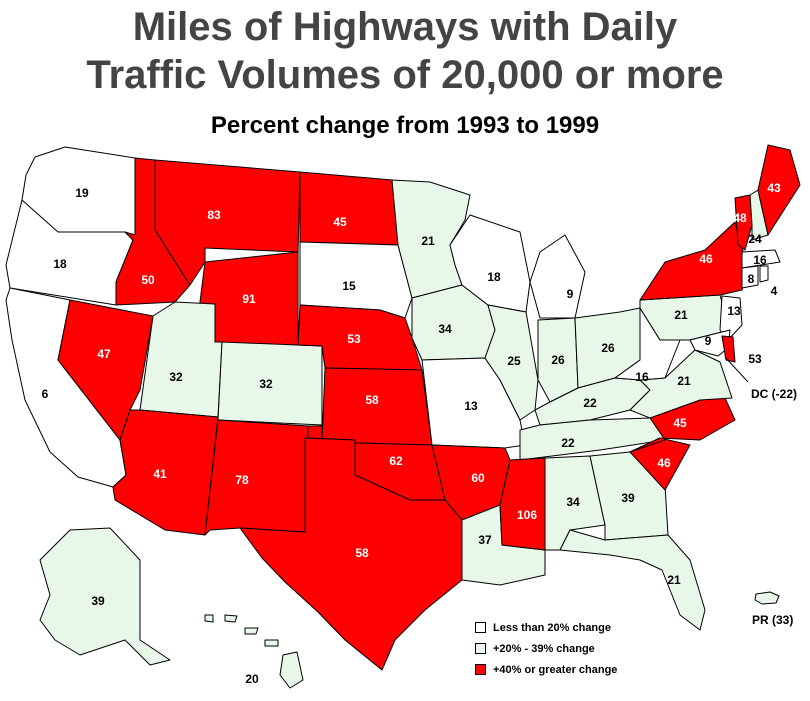  What do you see at coordinates (772, 620) in the screenshot?
I see `pr-label: PR (33)` at bounding box center [772, 620].